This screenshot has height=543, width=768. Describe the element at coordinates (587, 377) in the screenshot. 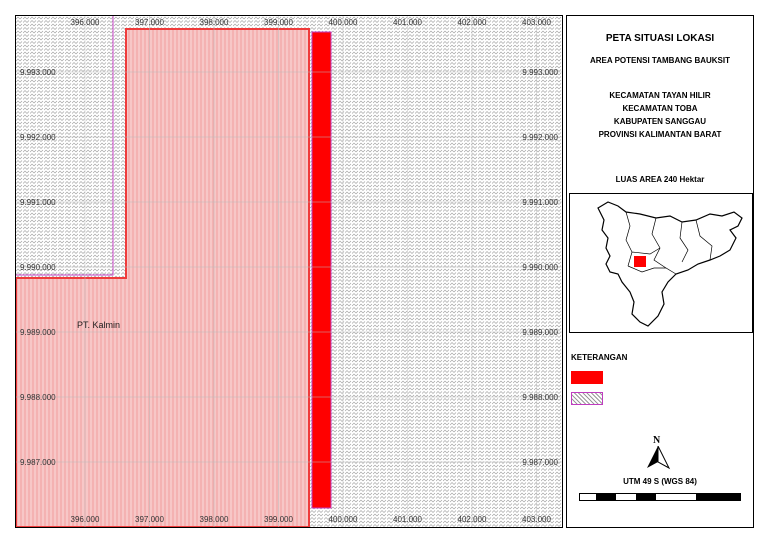

I see `legend-swatch-target` at that location.